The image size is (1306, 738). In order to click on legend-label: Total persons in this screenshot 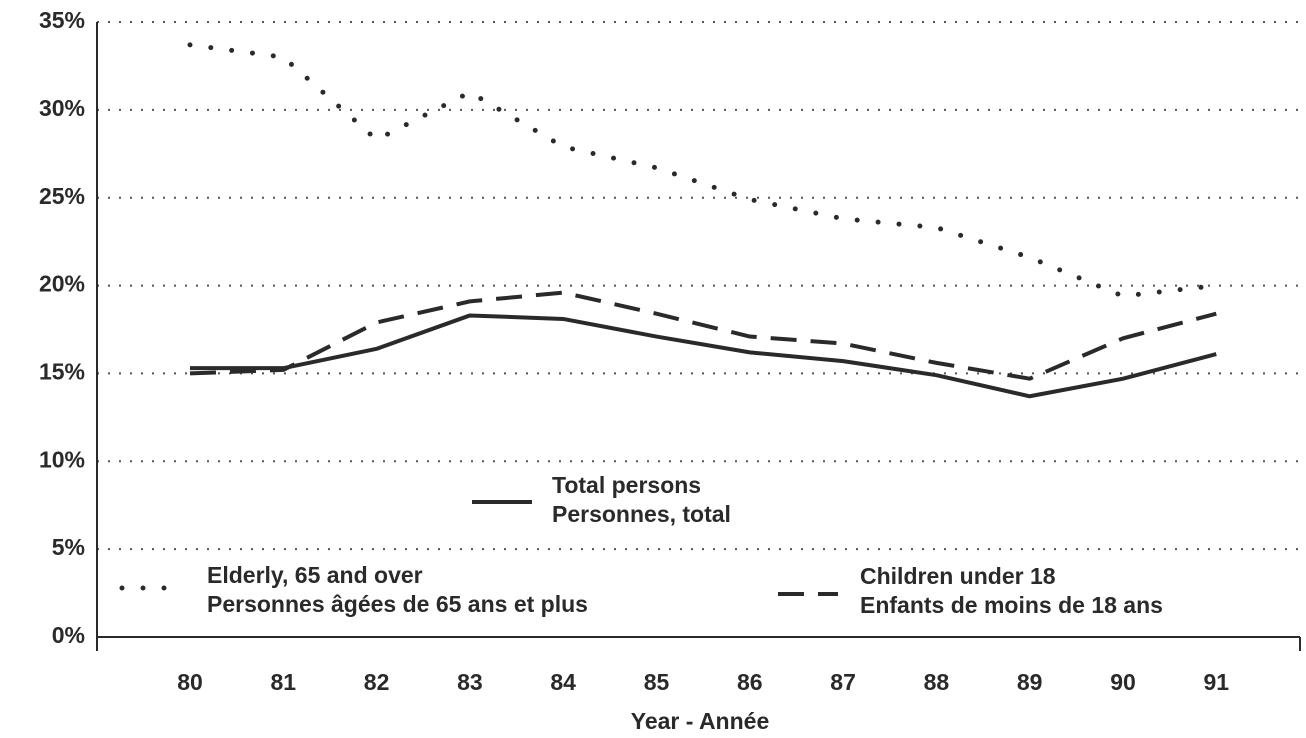, I will do `click(626, 485)`.